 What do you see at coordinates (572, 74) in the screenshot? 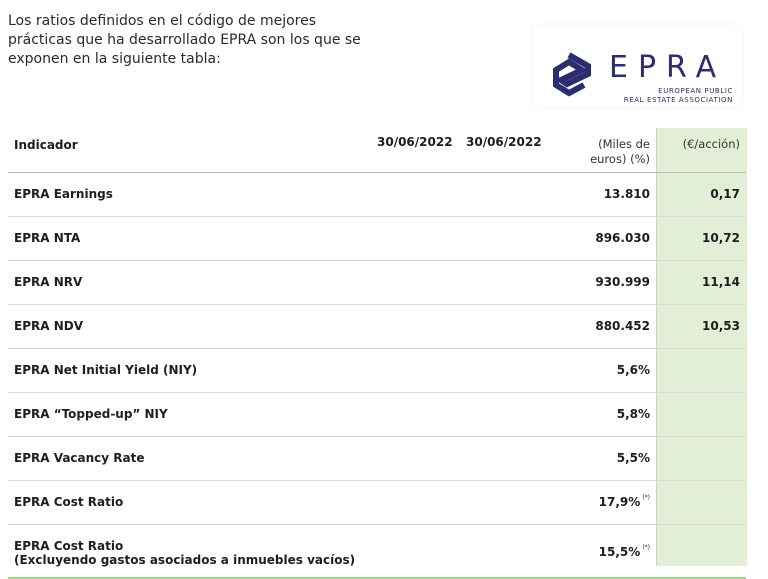
I see `epra-hexagon-e-icon` at bounding box center [572, 74].